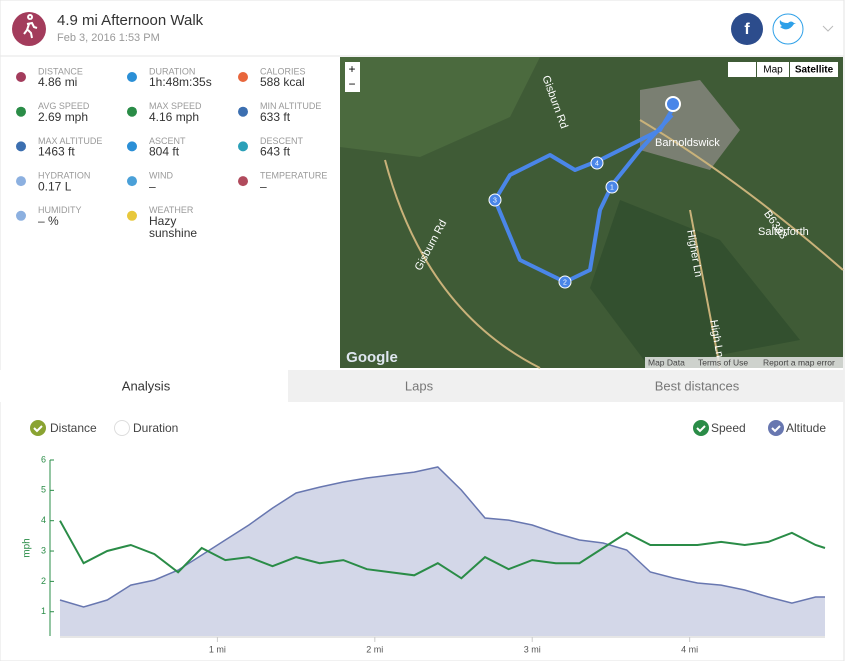 The width and height of the screenshot is (860, 661). What do you see at coordinates (728, 428) in the screenshot?
I see `legend-label: Speed` at bounding box center [728, 428].